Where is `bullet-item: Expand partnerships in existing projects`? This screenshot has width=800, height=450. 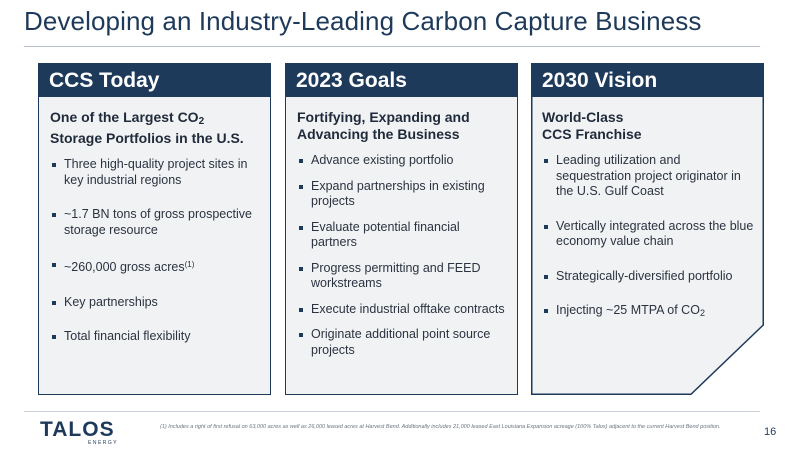 bullet-item: Expand partnerships in existing projects is located at coordinates (402, 194).